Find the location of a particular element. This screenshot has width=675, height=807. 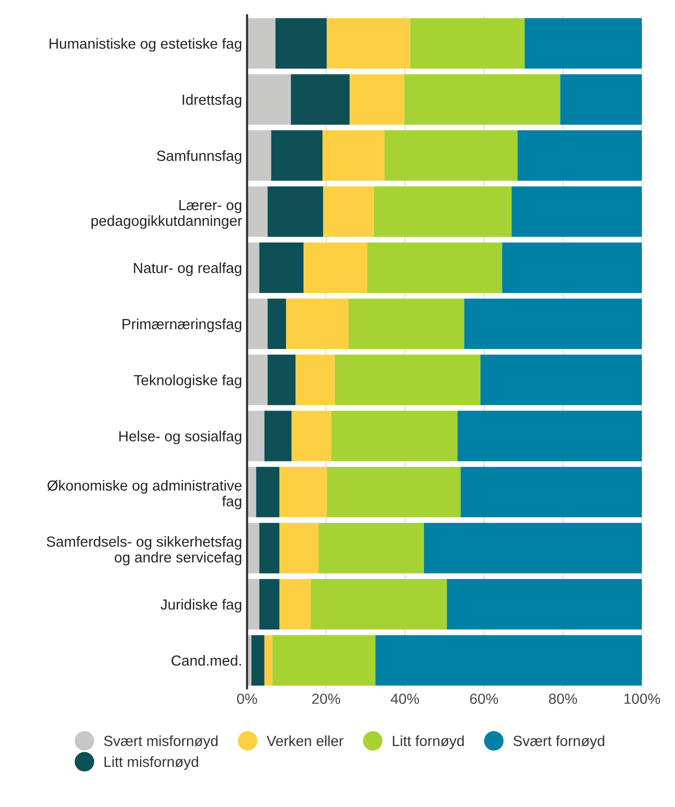

legend-label: Svært fornøyd is located at coordinates (558, 742).